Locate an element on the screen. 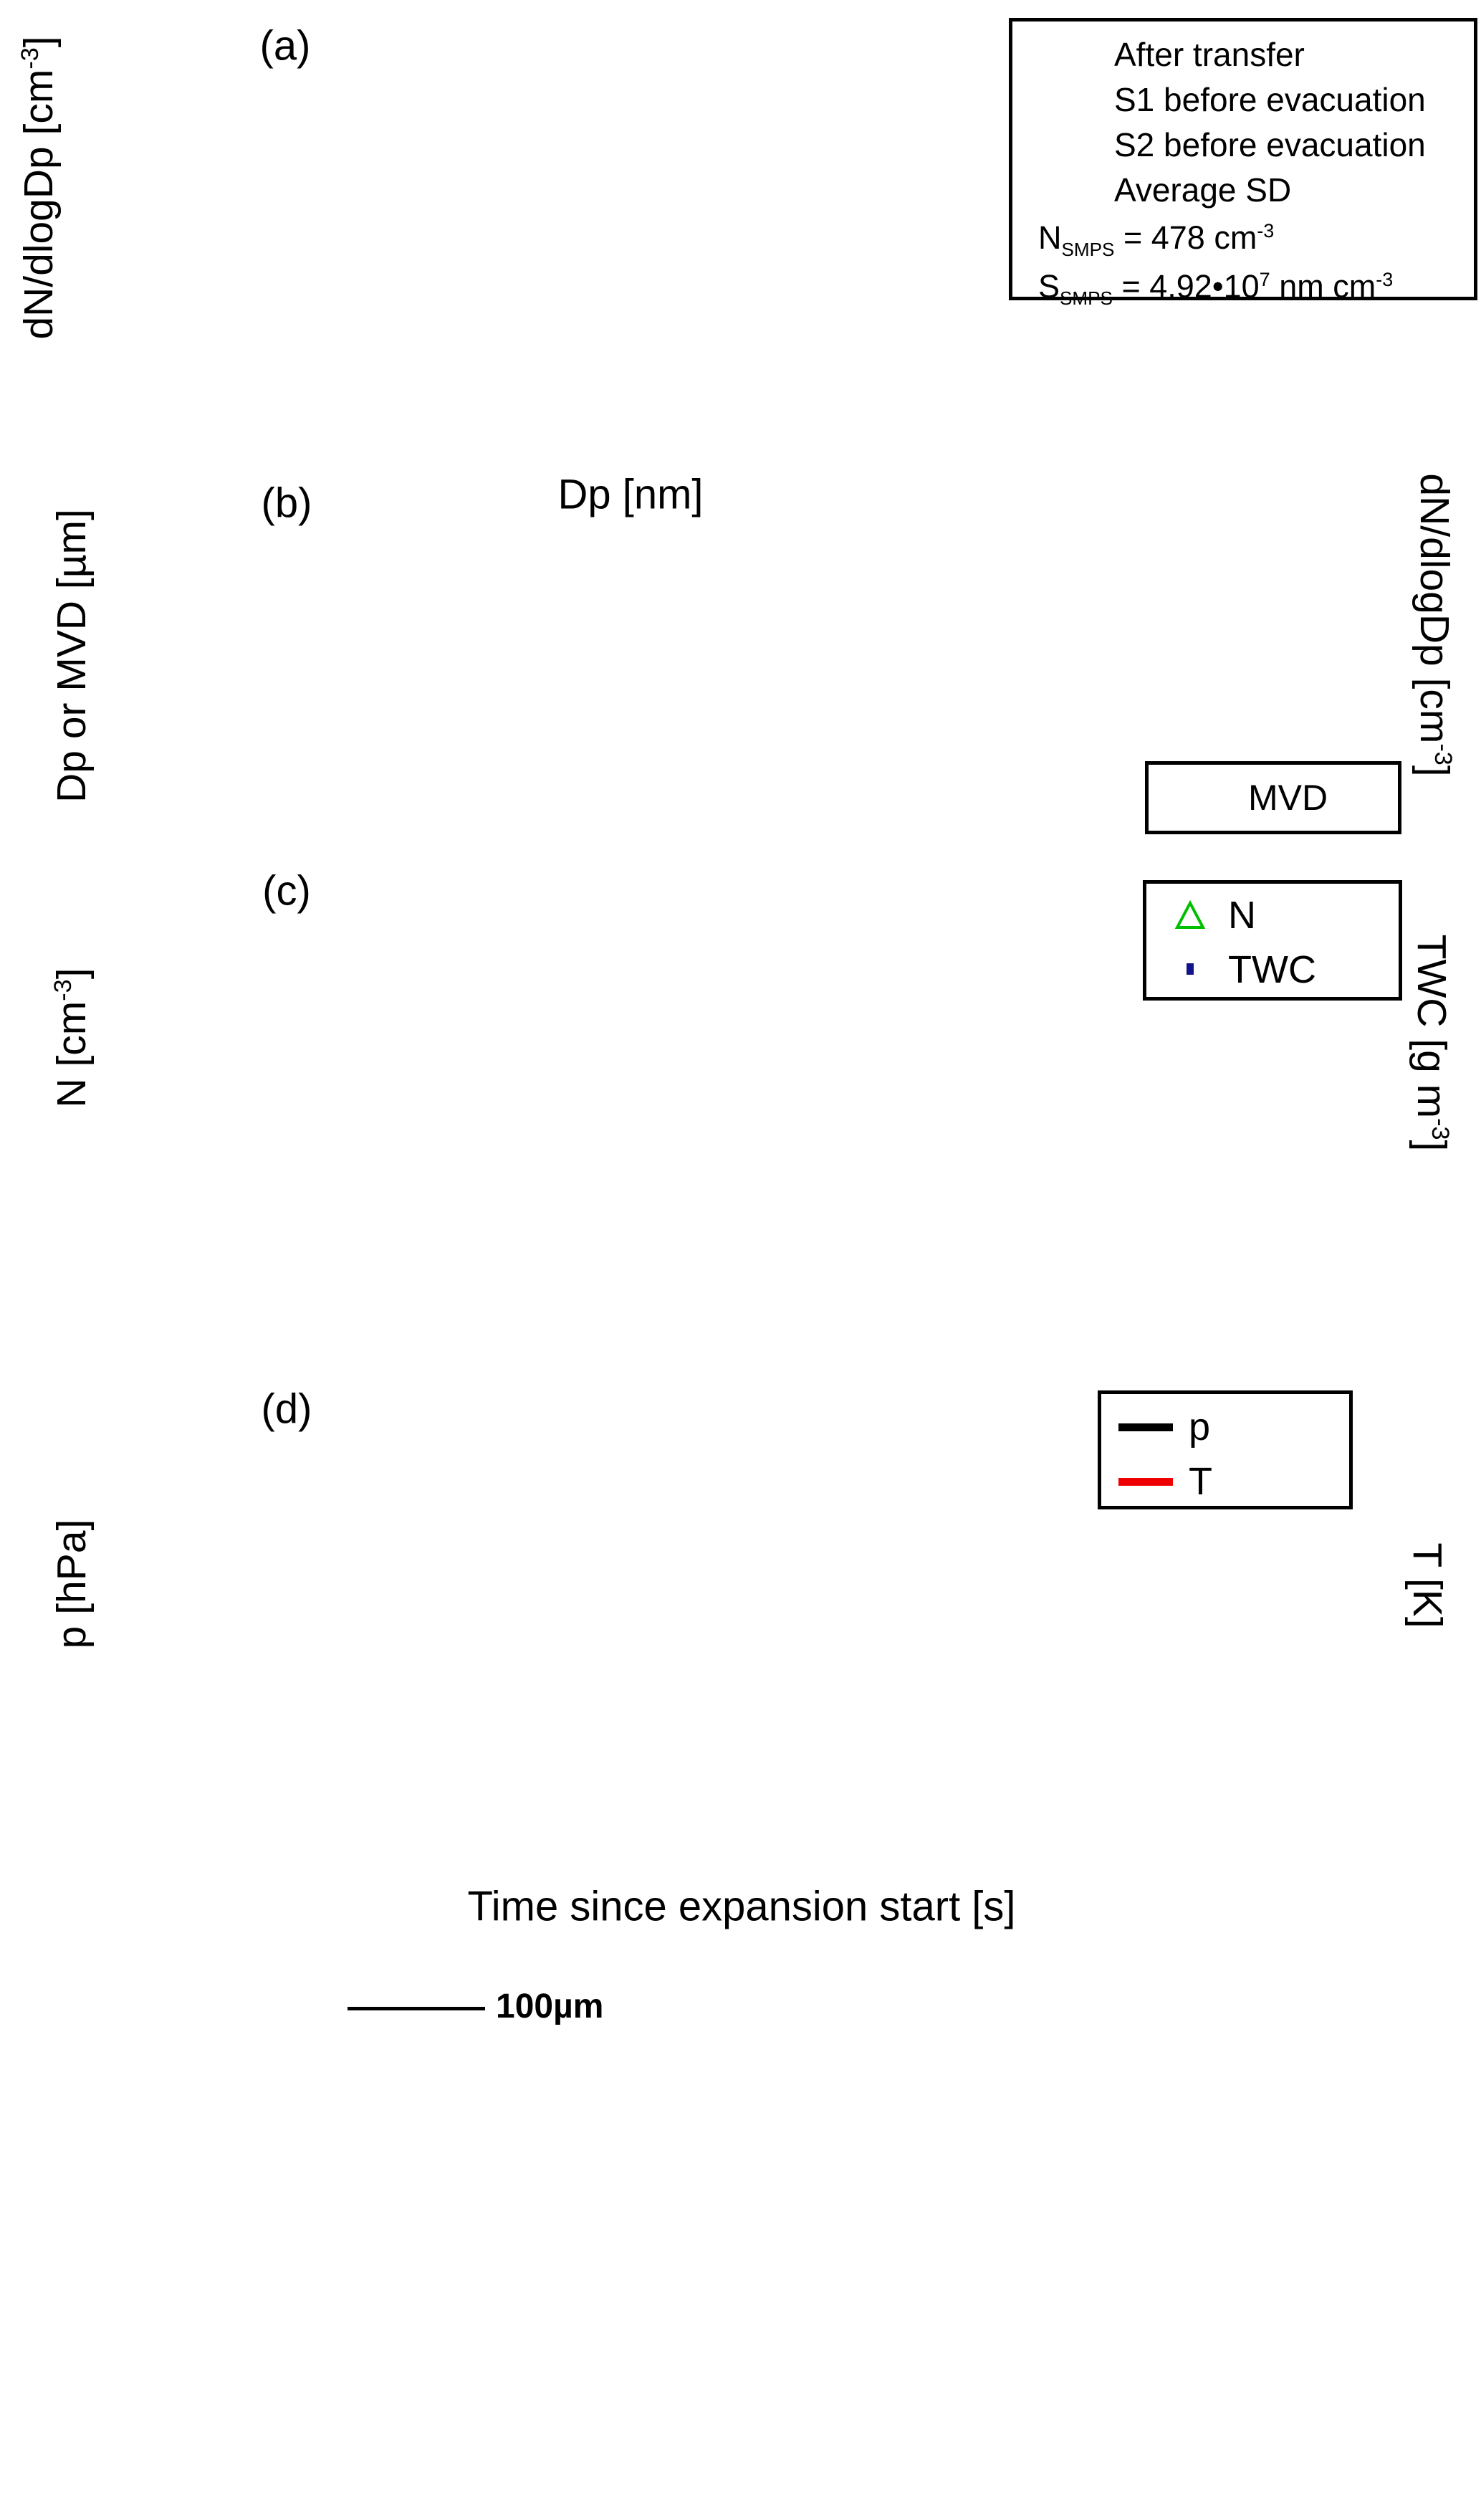  legend-c-triangle is located at coordinates (1190, 914).